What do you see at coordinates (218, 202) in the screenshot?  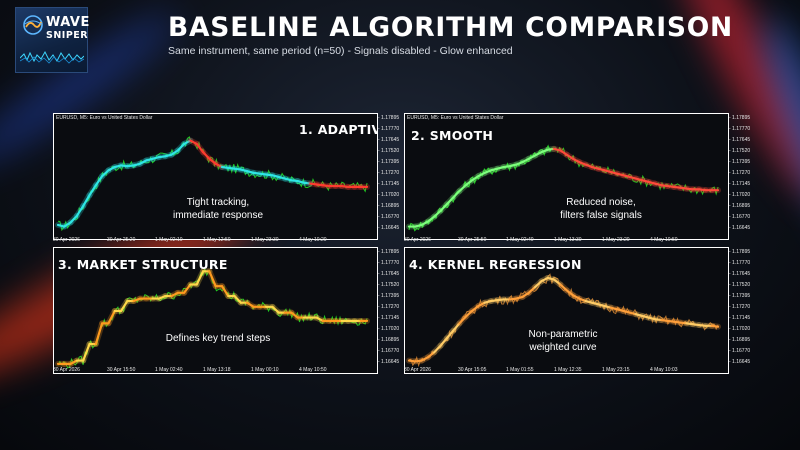 I see `annotation-line-1: Tight tracking,` at bounding box center [218, 202].